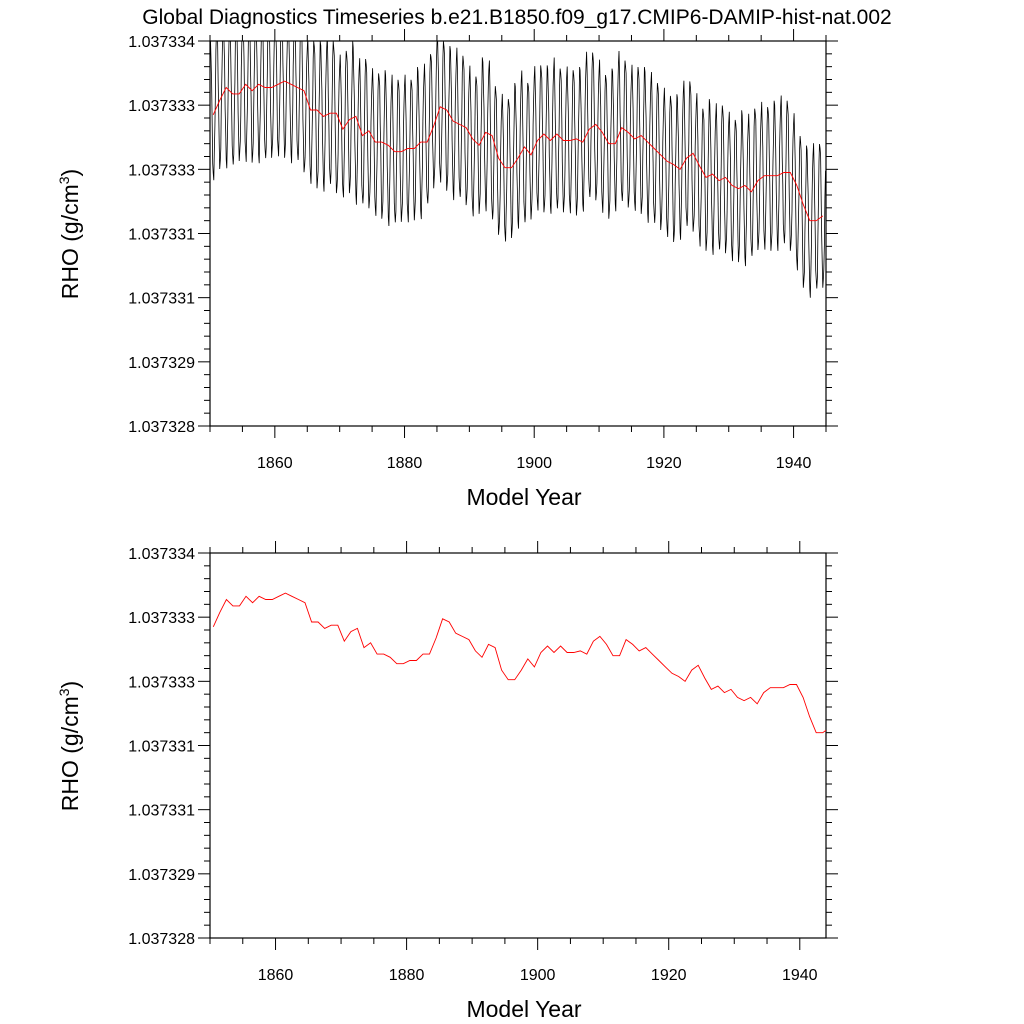 This screenshot has width=1024, height=1024. I want to click on plot-area, so click(519, 663).